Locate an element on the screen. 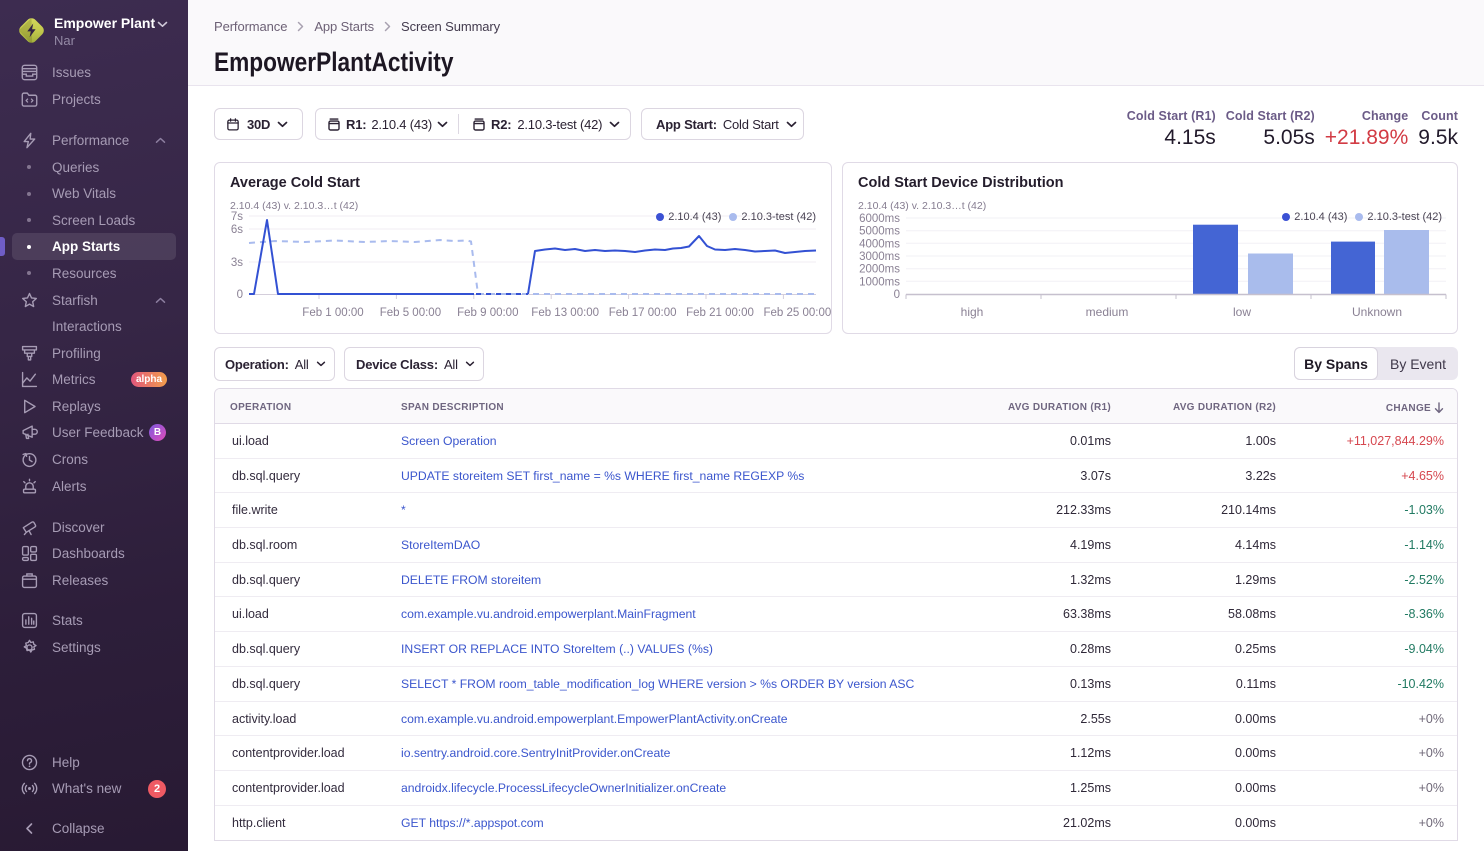 The image size is (1484, 851). svg-text: 1000ms is located at coordinates (879, 282).